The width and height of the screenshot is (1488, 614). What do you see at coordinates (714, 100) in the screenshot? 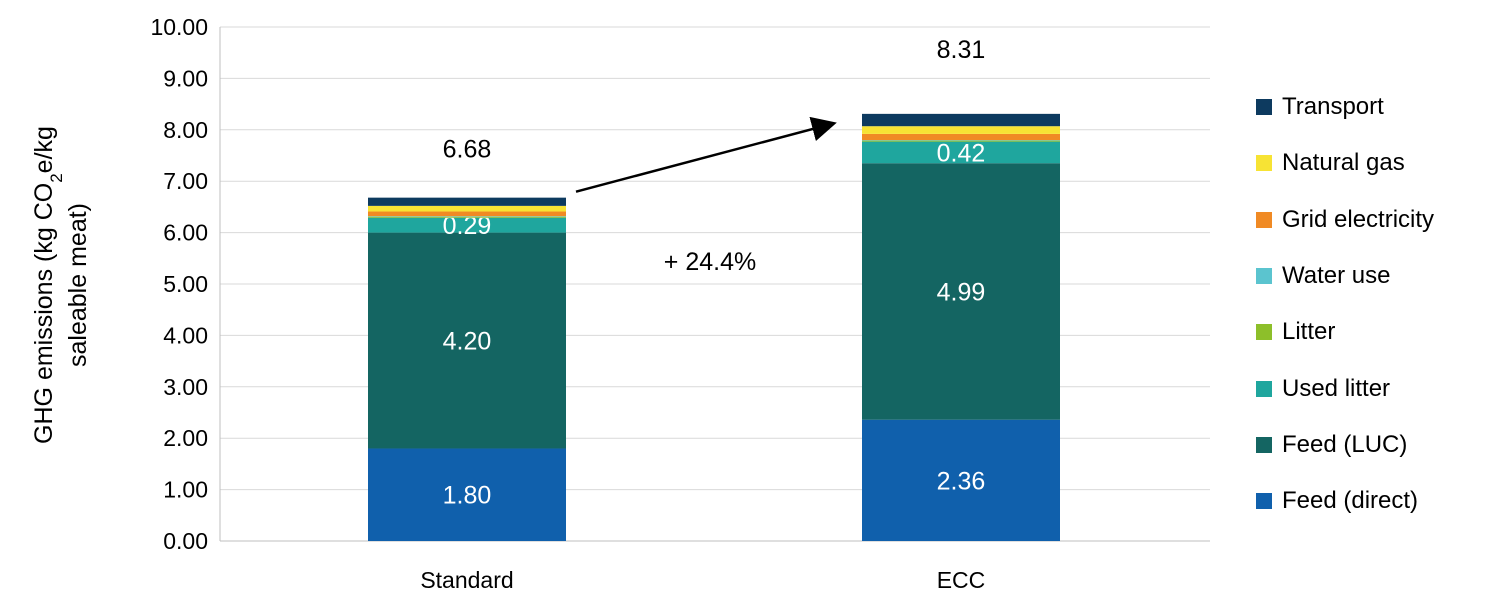
I see `bar-totals: 6.68 8.31` at bounding box center [714, 100].